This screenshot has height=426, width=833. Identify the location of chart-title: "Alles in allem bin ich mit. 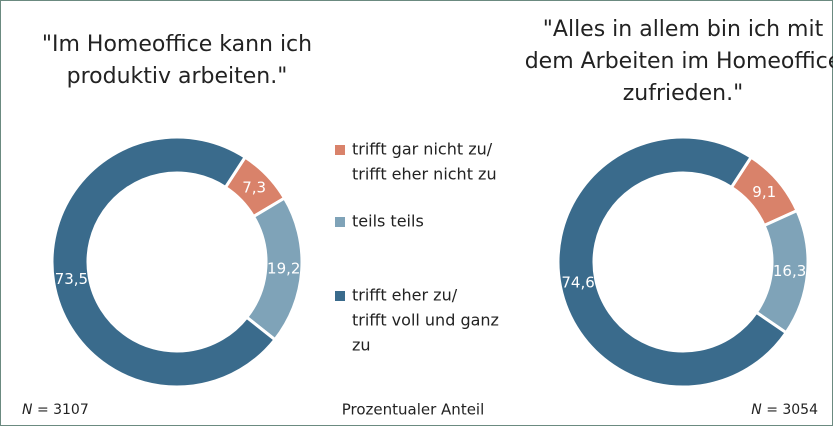
(683, 29).